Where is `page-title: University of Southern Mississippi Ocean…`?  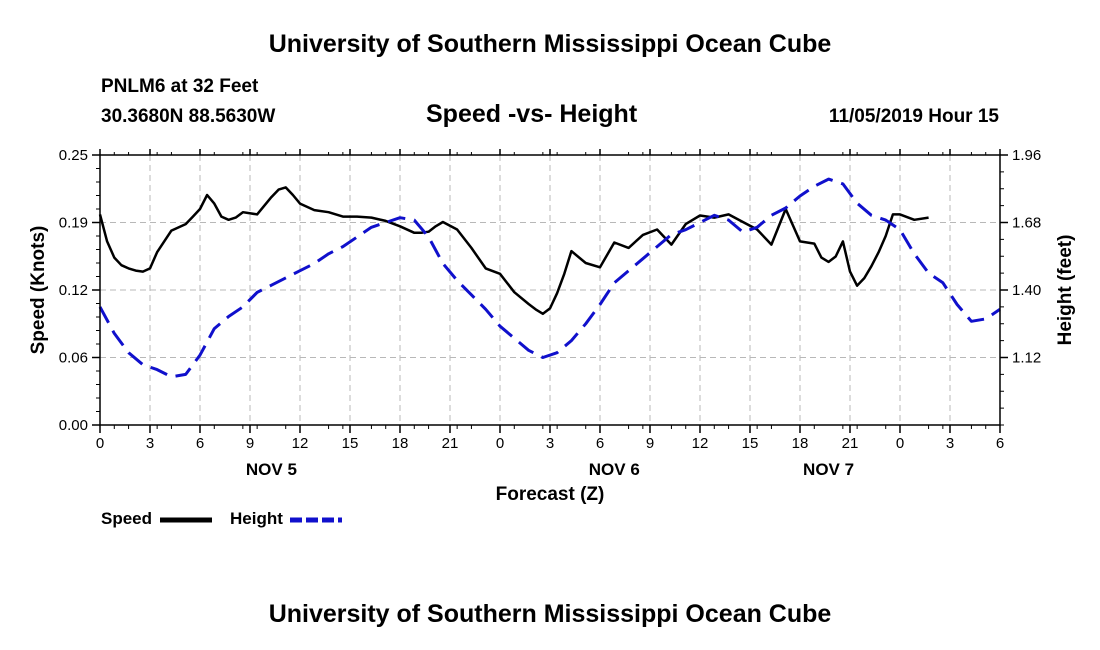 page-title: University of Southern Mississippi Ocean… is located at coordinates (550, 44).